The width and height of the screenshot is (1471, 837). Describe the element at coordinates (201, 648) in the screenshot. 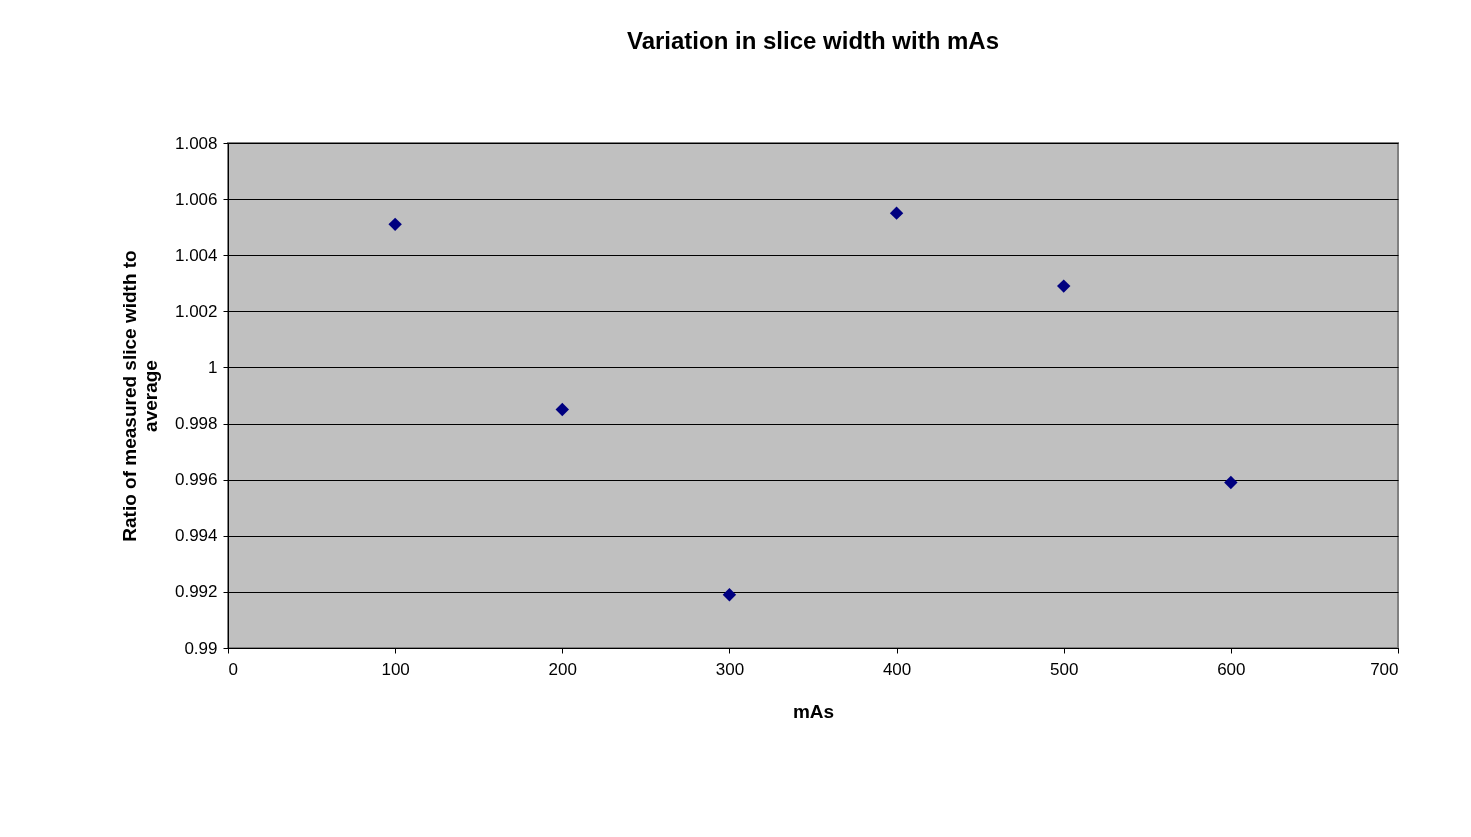

I see `y-tick-label: 0.99` at that location.